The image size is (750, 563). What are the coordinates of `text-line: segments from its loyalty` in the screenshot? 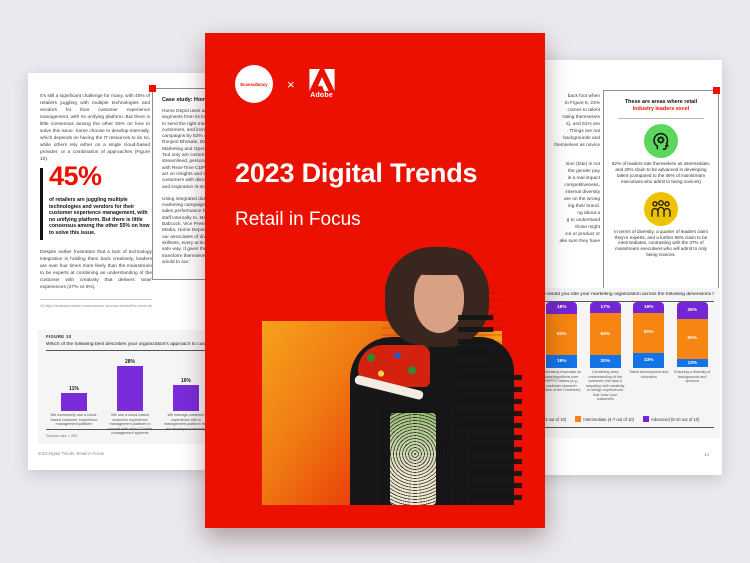 It's located at (188, 118).